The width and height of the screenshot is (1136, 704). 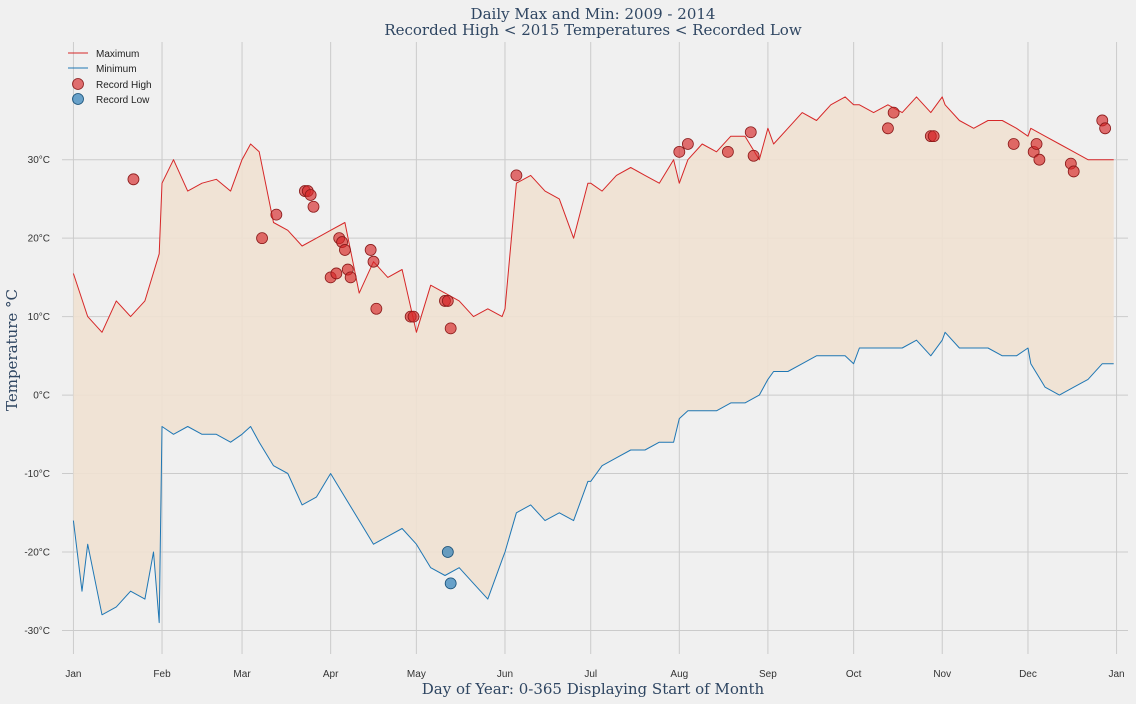 I want to click on y-tick-label: -20°C, so click(x=37, y=553).